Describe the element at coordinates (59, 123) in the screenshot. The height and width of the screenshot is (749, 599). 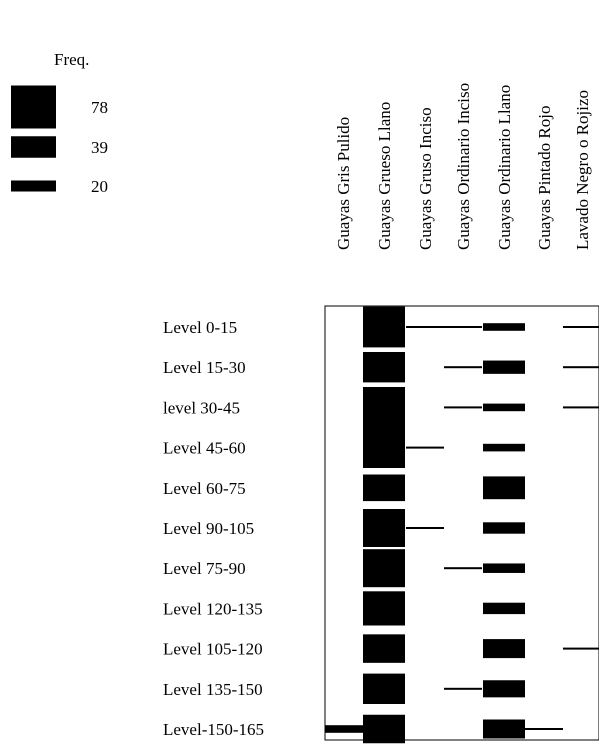
I see `legend: Freq. 78 39 20` at that location.